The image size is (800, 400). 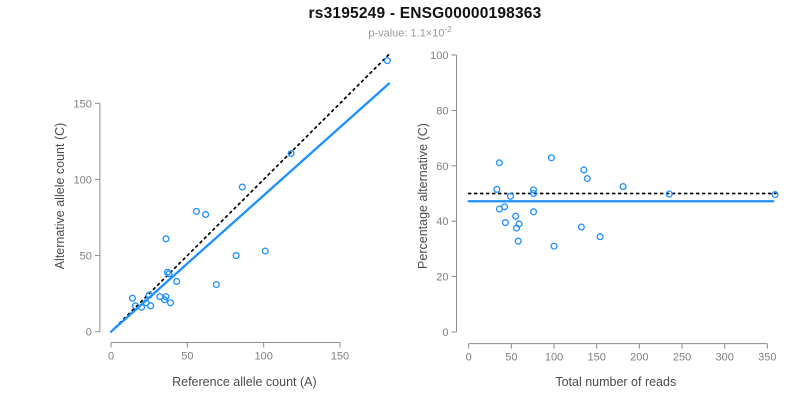 What do you see at coordinates (442, 278) in the screenshot?
I see `y-tick-label: 20` at bounding box center [442, 278].